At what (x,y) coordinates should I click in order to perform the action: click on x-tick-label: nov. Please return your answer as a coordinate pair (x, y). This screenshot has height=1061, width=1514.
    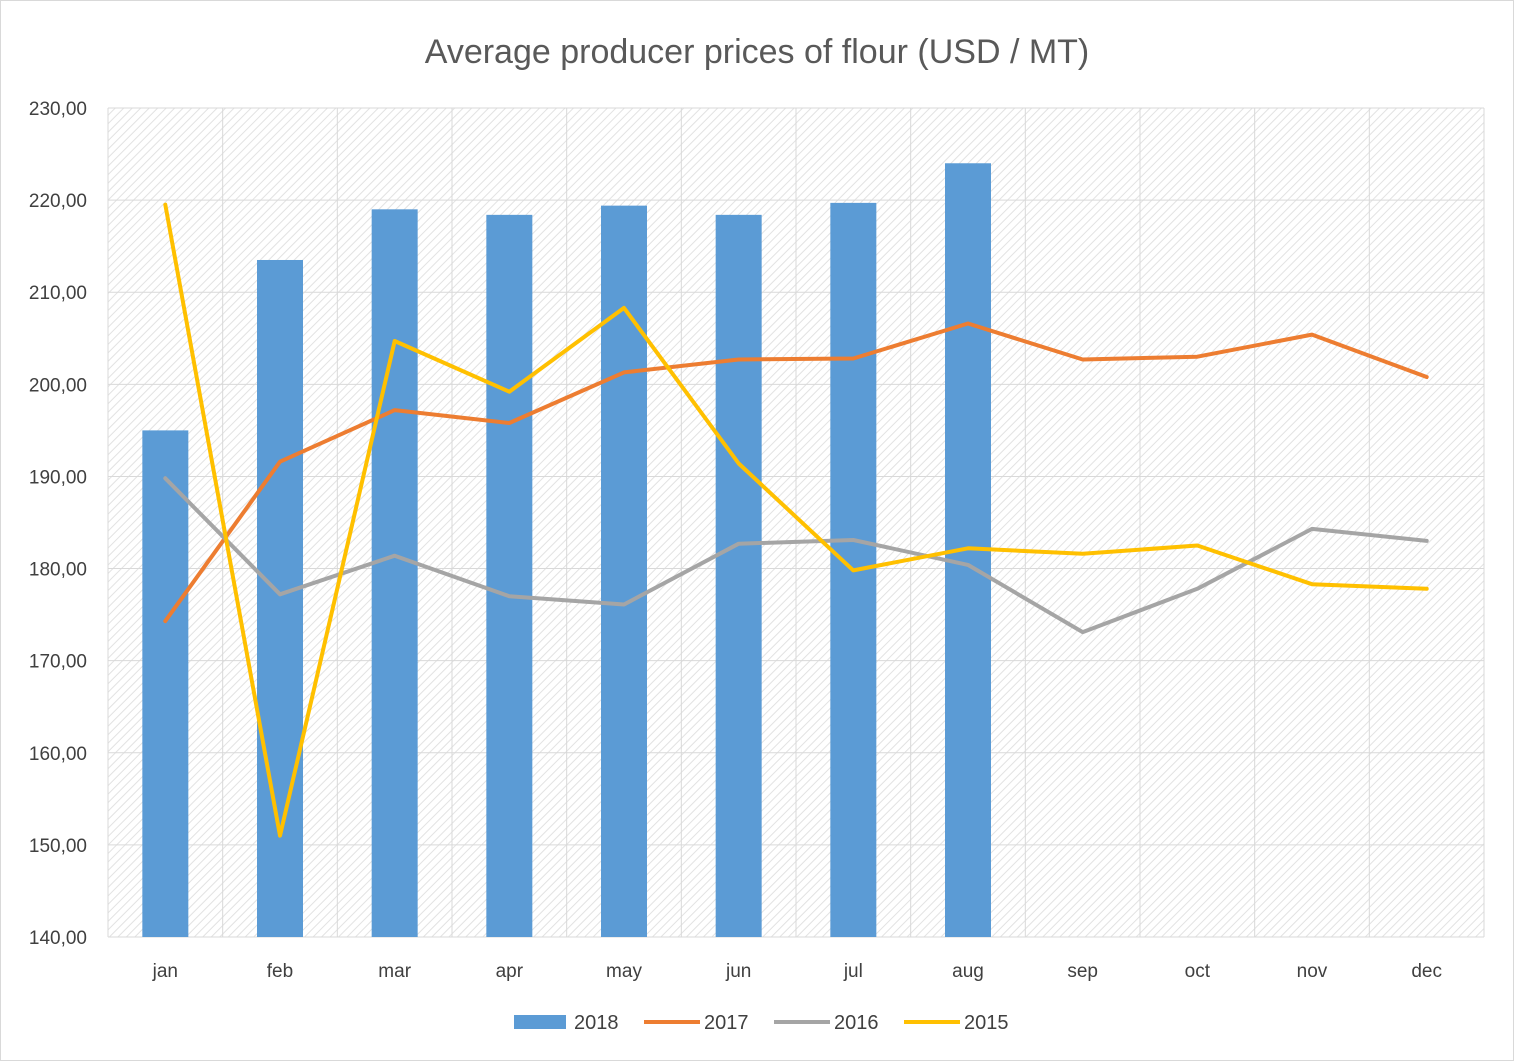
    Looking at the image, I should click on (1312, 971).